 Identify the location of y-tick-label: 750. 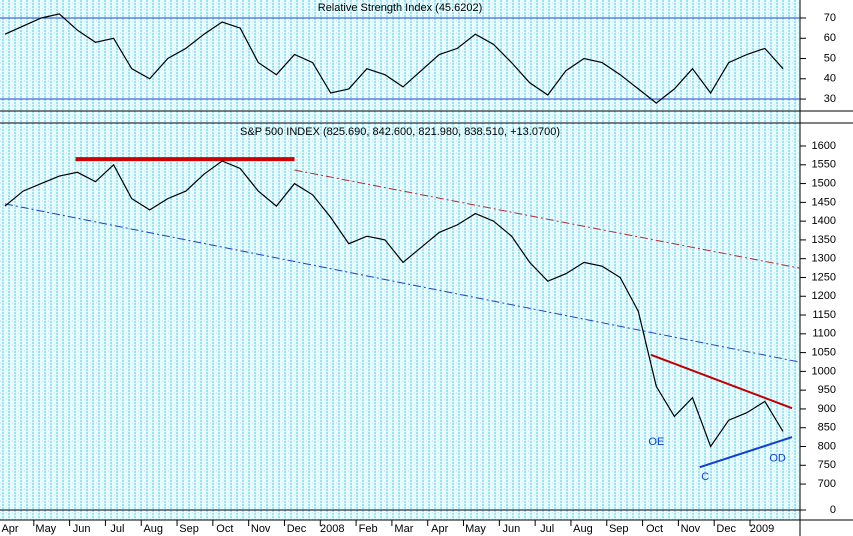
(827, 465).